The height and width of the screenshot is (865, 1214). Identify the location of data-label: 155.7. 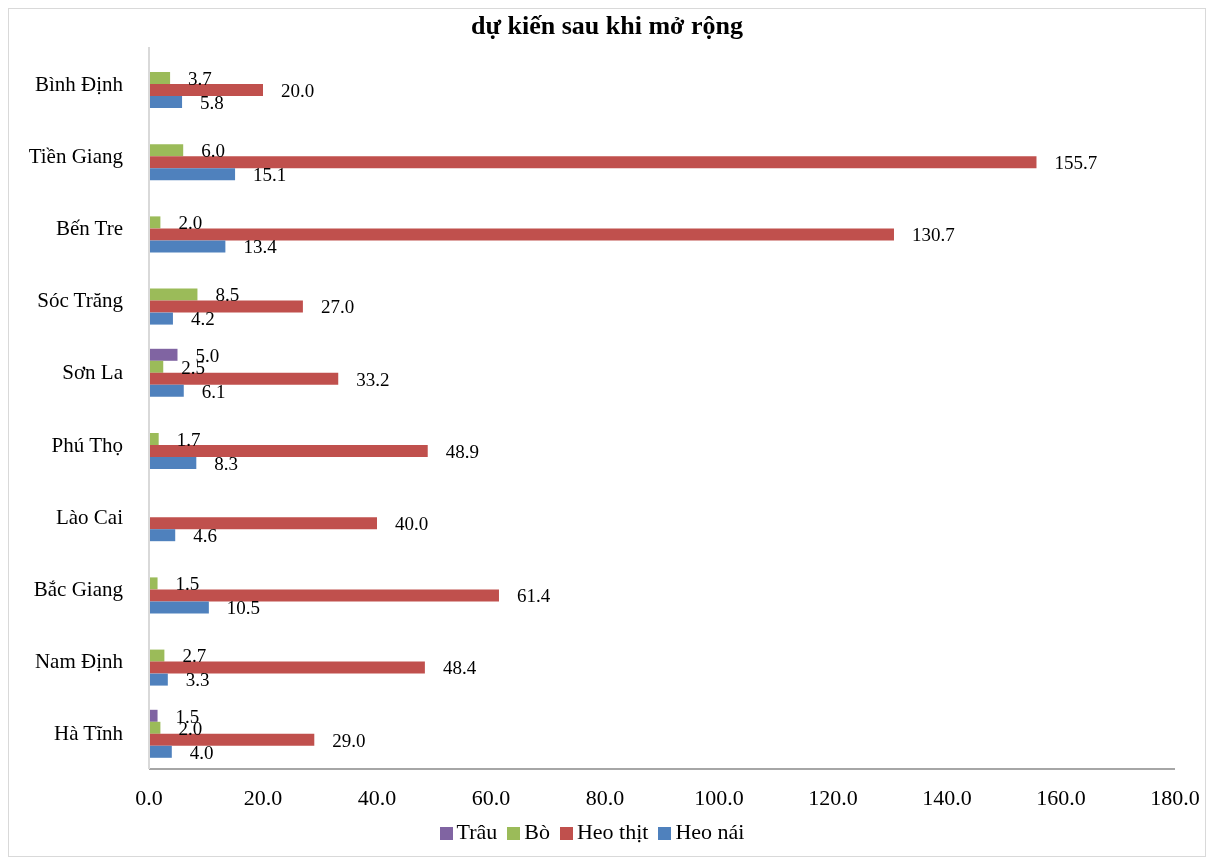
(1076, 162).